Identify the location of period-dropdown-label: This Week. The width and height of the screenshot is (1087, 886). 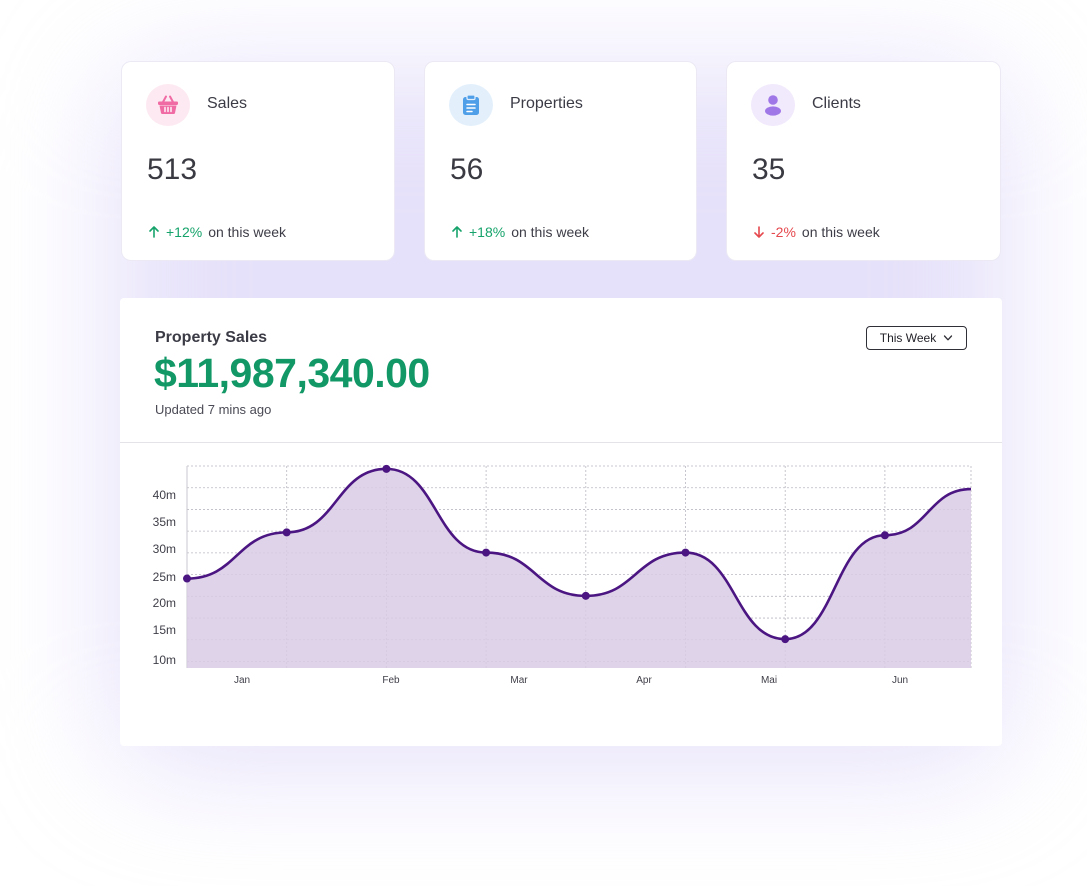
(908, 338).